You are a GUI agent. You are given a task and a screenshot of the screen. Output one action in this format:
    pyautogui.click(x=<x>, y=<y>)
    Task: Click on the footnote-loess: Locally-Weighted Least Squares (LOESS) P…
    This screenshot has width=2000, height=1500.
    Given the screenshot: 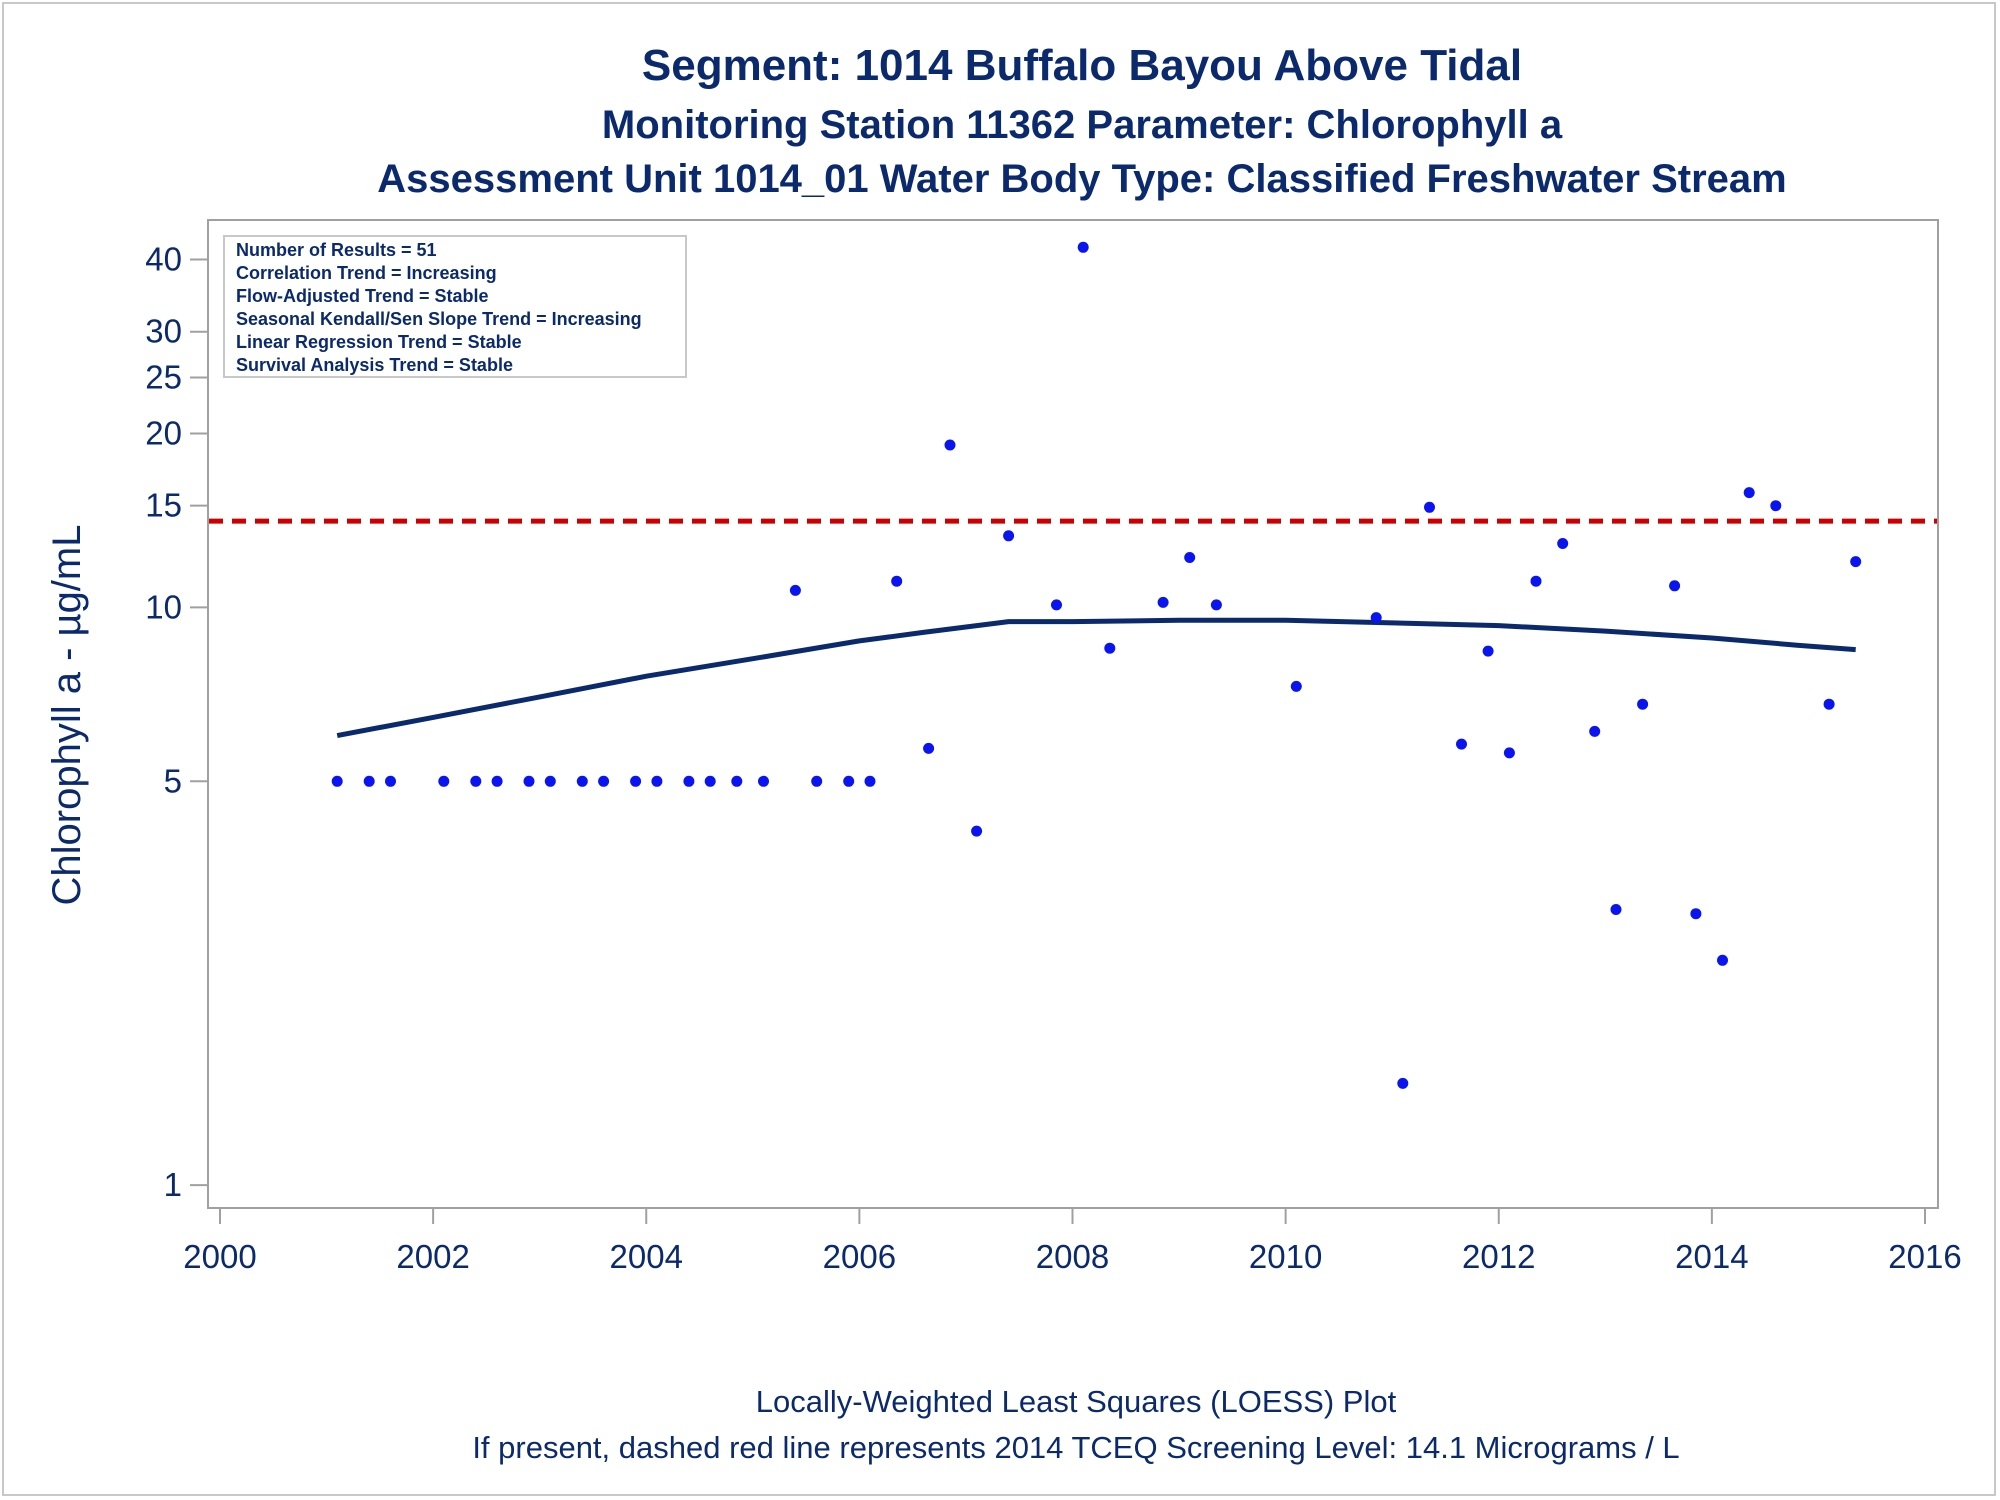 What is the action you would take?
    pyautogui.click(x=1076, y=1401)
    